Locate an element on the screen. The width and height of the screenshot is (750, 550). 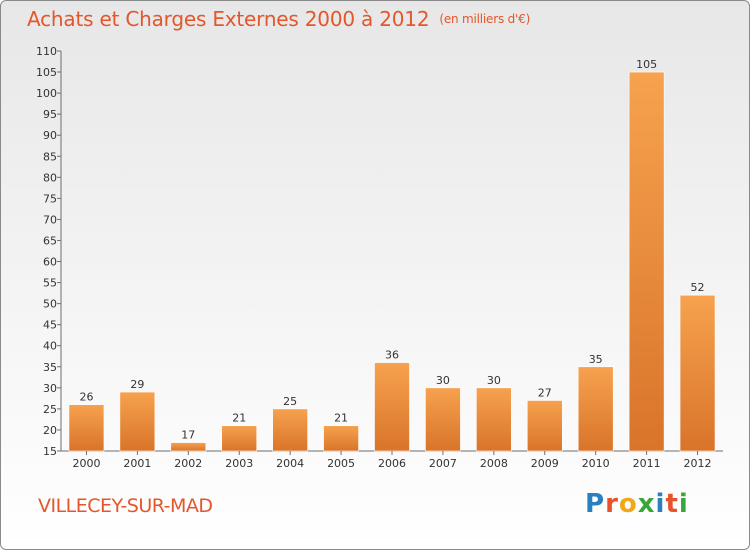
y-tick-label: 105 is located at coordinates (46, 72).